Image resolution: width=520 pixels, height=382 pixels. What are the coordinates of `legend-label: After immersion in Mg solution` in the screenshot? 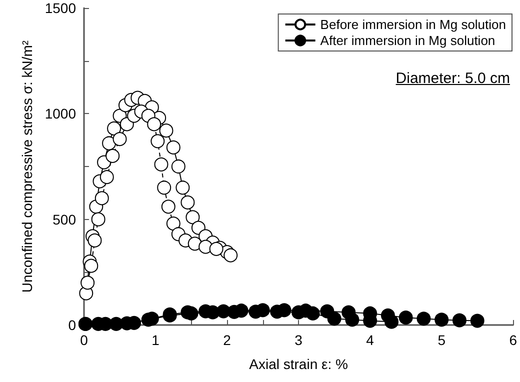 It's located at (408, 40).